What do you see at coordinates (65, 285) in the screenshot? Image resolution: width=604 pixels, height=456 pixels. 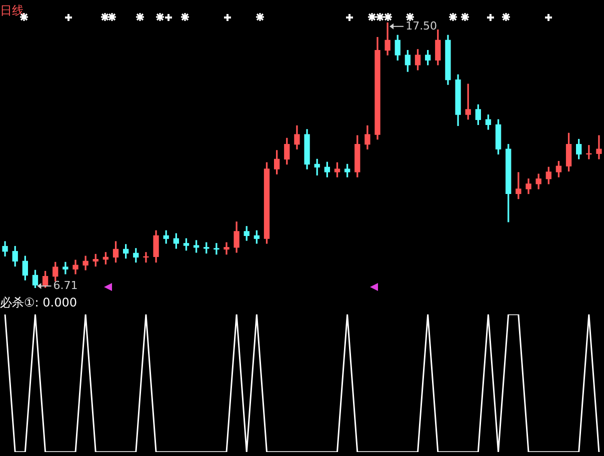 I see `annotation: 6.71` at bounding box center [65, 285].